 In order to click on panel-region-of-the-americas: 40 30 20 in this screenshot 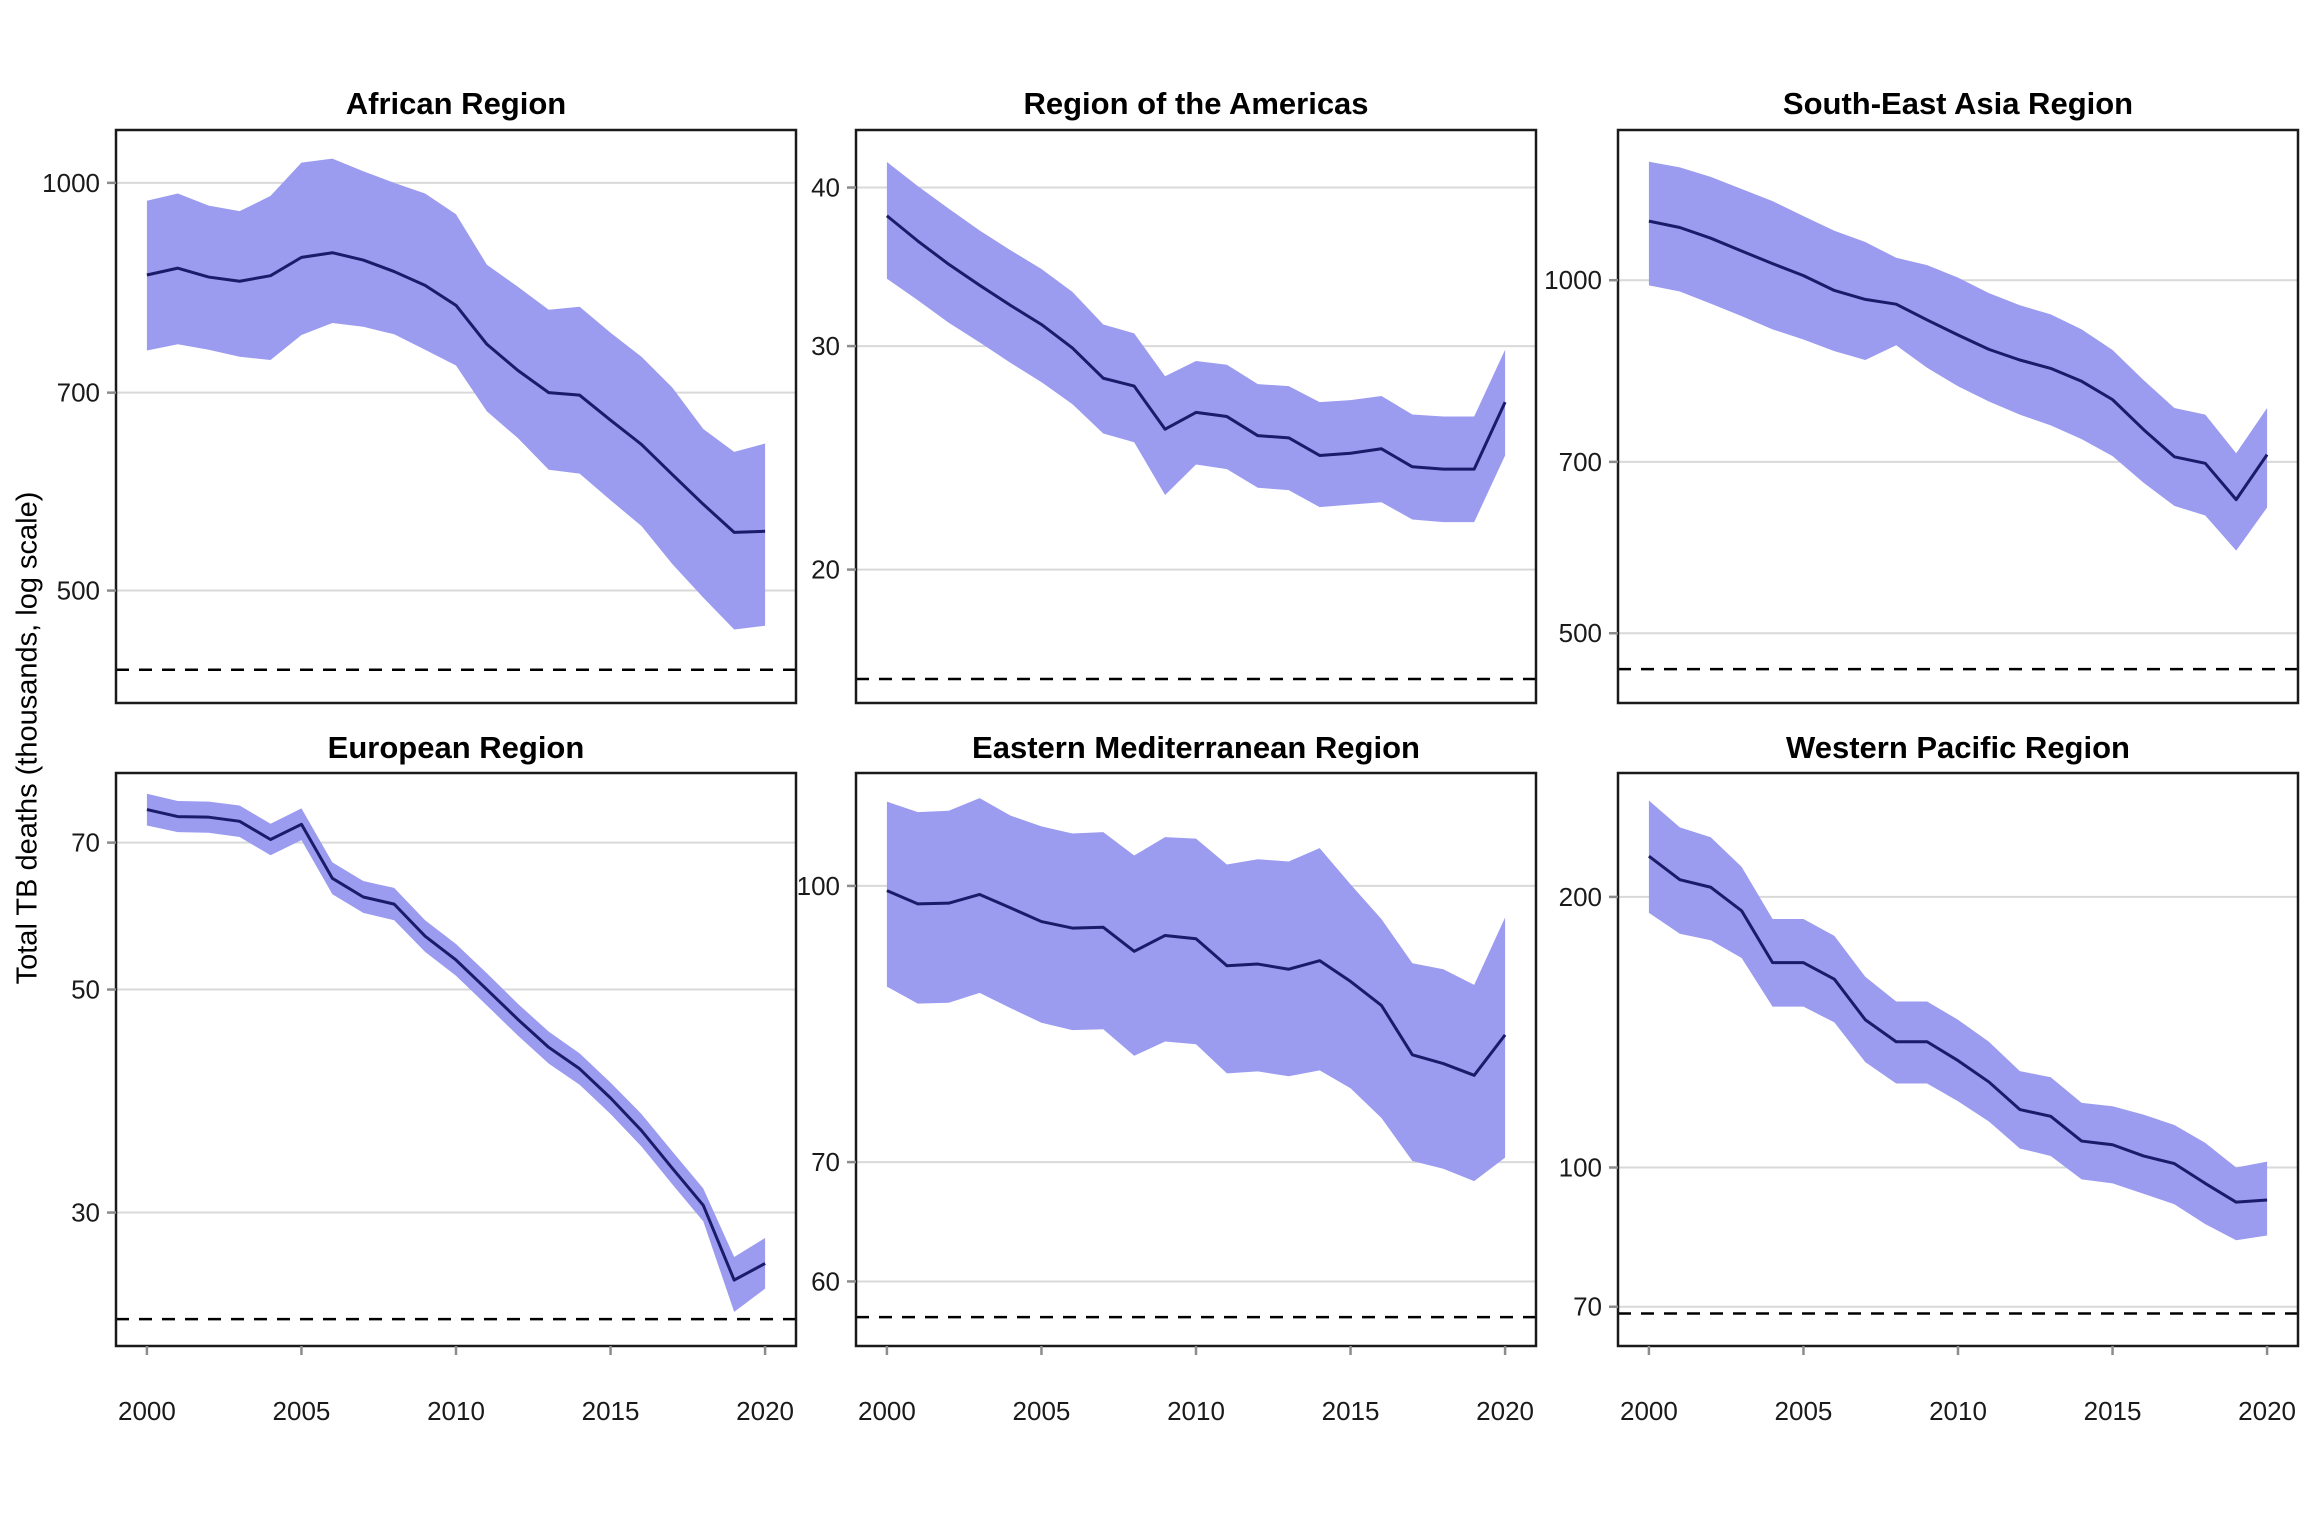, I will do `click(1174, 416)`.